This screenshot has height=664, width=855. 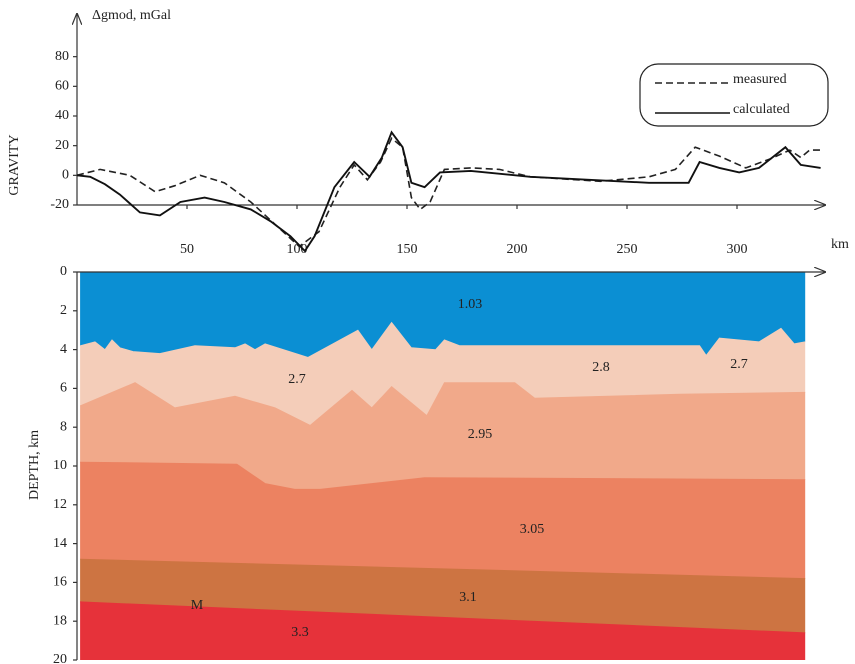 What do you see at coordinates (60, 543) in the screenshot?
I see `y-tick-label: 14` at bounding box center [60, 543].